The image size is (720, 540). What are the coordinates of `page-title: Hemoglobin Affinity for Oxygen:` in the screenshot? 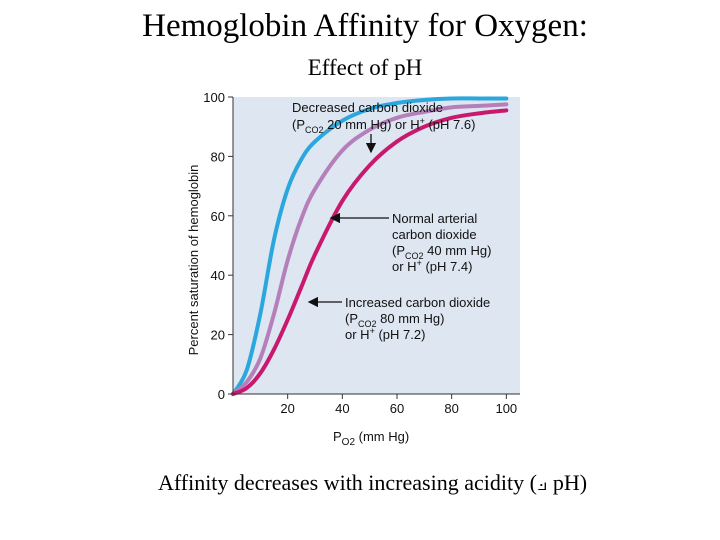 It's located at (365, 26).